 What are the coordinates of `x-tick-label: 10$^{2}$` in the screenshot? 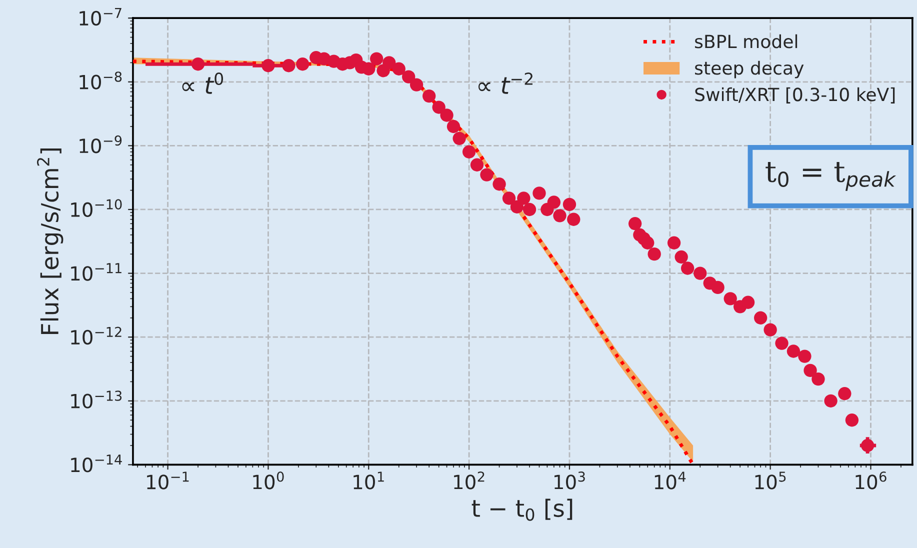 It's located at (469, 481).